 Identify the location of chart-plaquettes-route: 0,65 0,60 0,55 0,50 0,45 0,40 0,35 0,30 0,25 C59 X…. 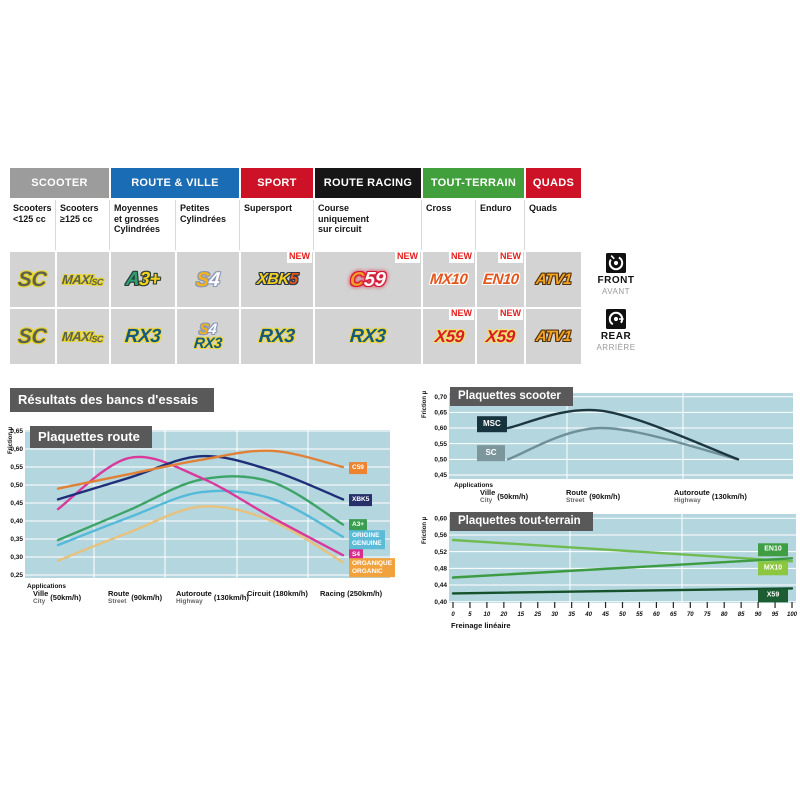
(208, 520).